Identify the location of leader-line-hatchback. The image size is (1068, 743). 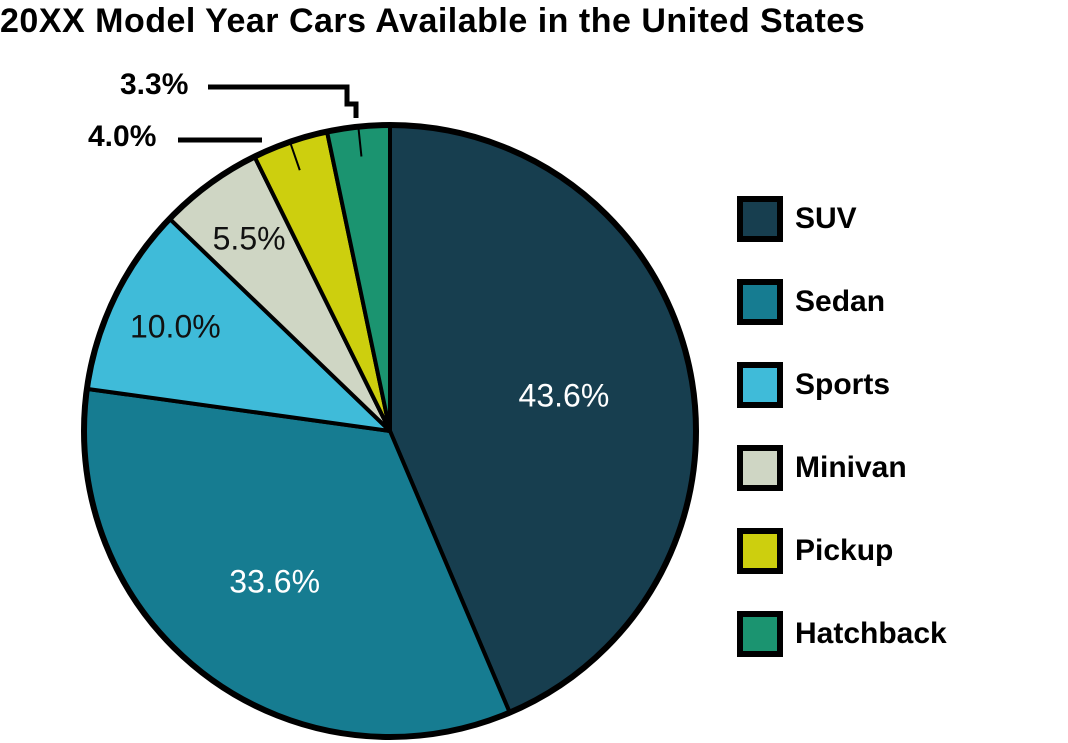
(283, 101).